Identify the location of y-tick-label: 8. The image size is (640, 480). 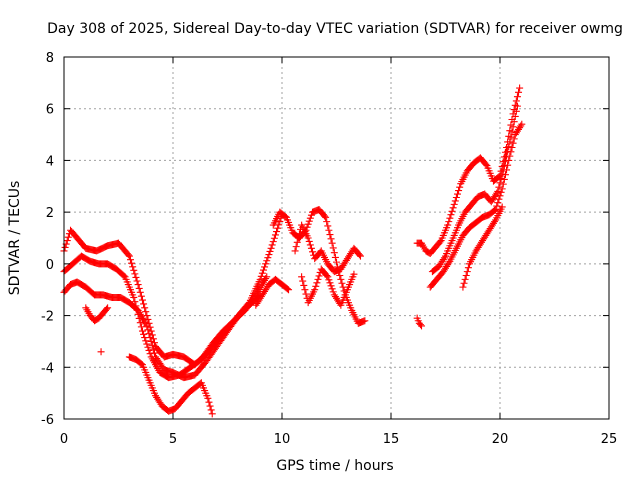
(50, 58).